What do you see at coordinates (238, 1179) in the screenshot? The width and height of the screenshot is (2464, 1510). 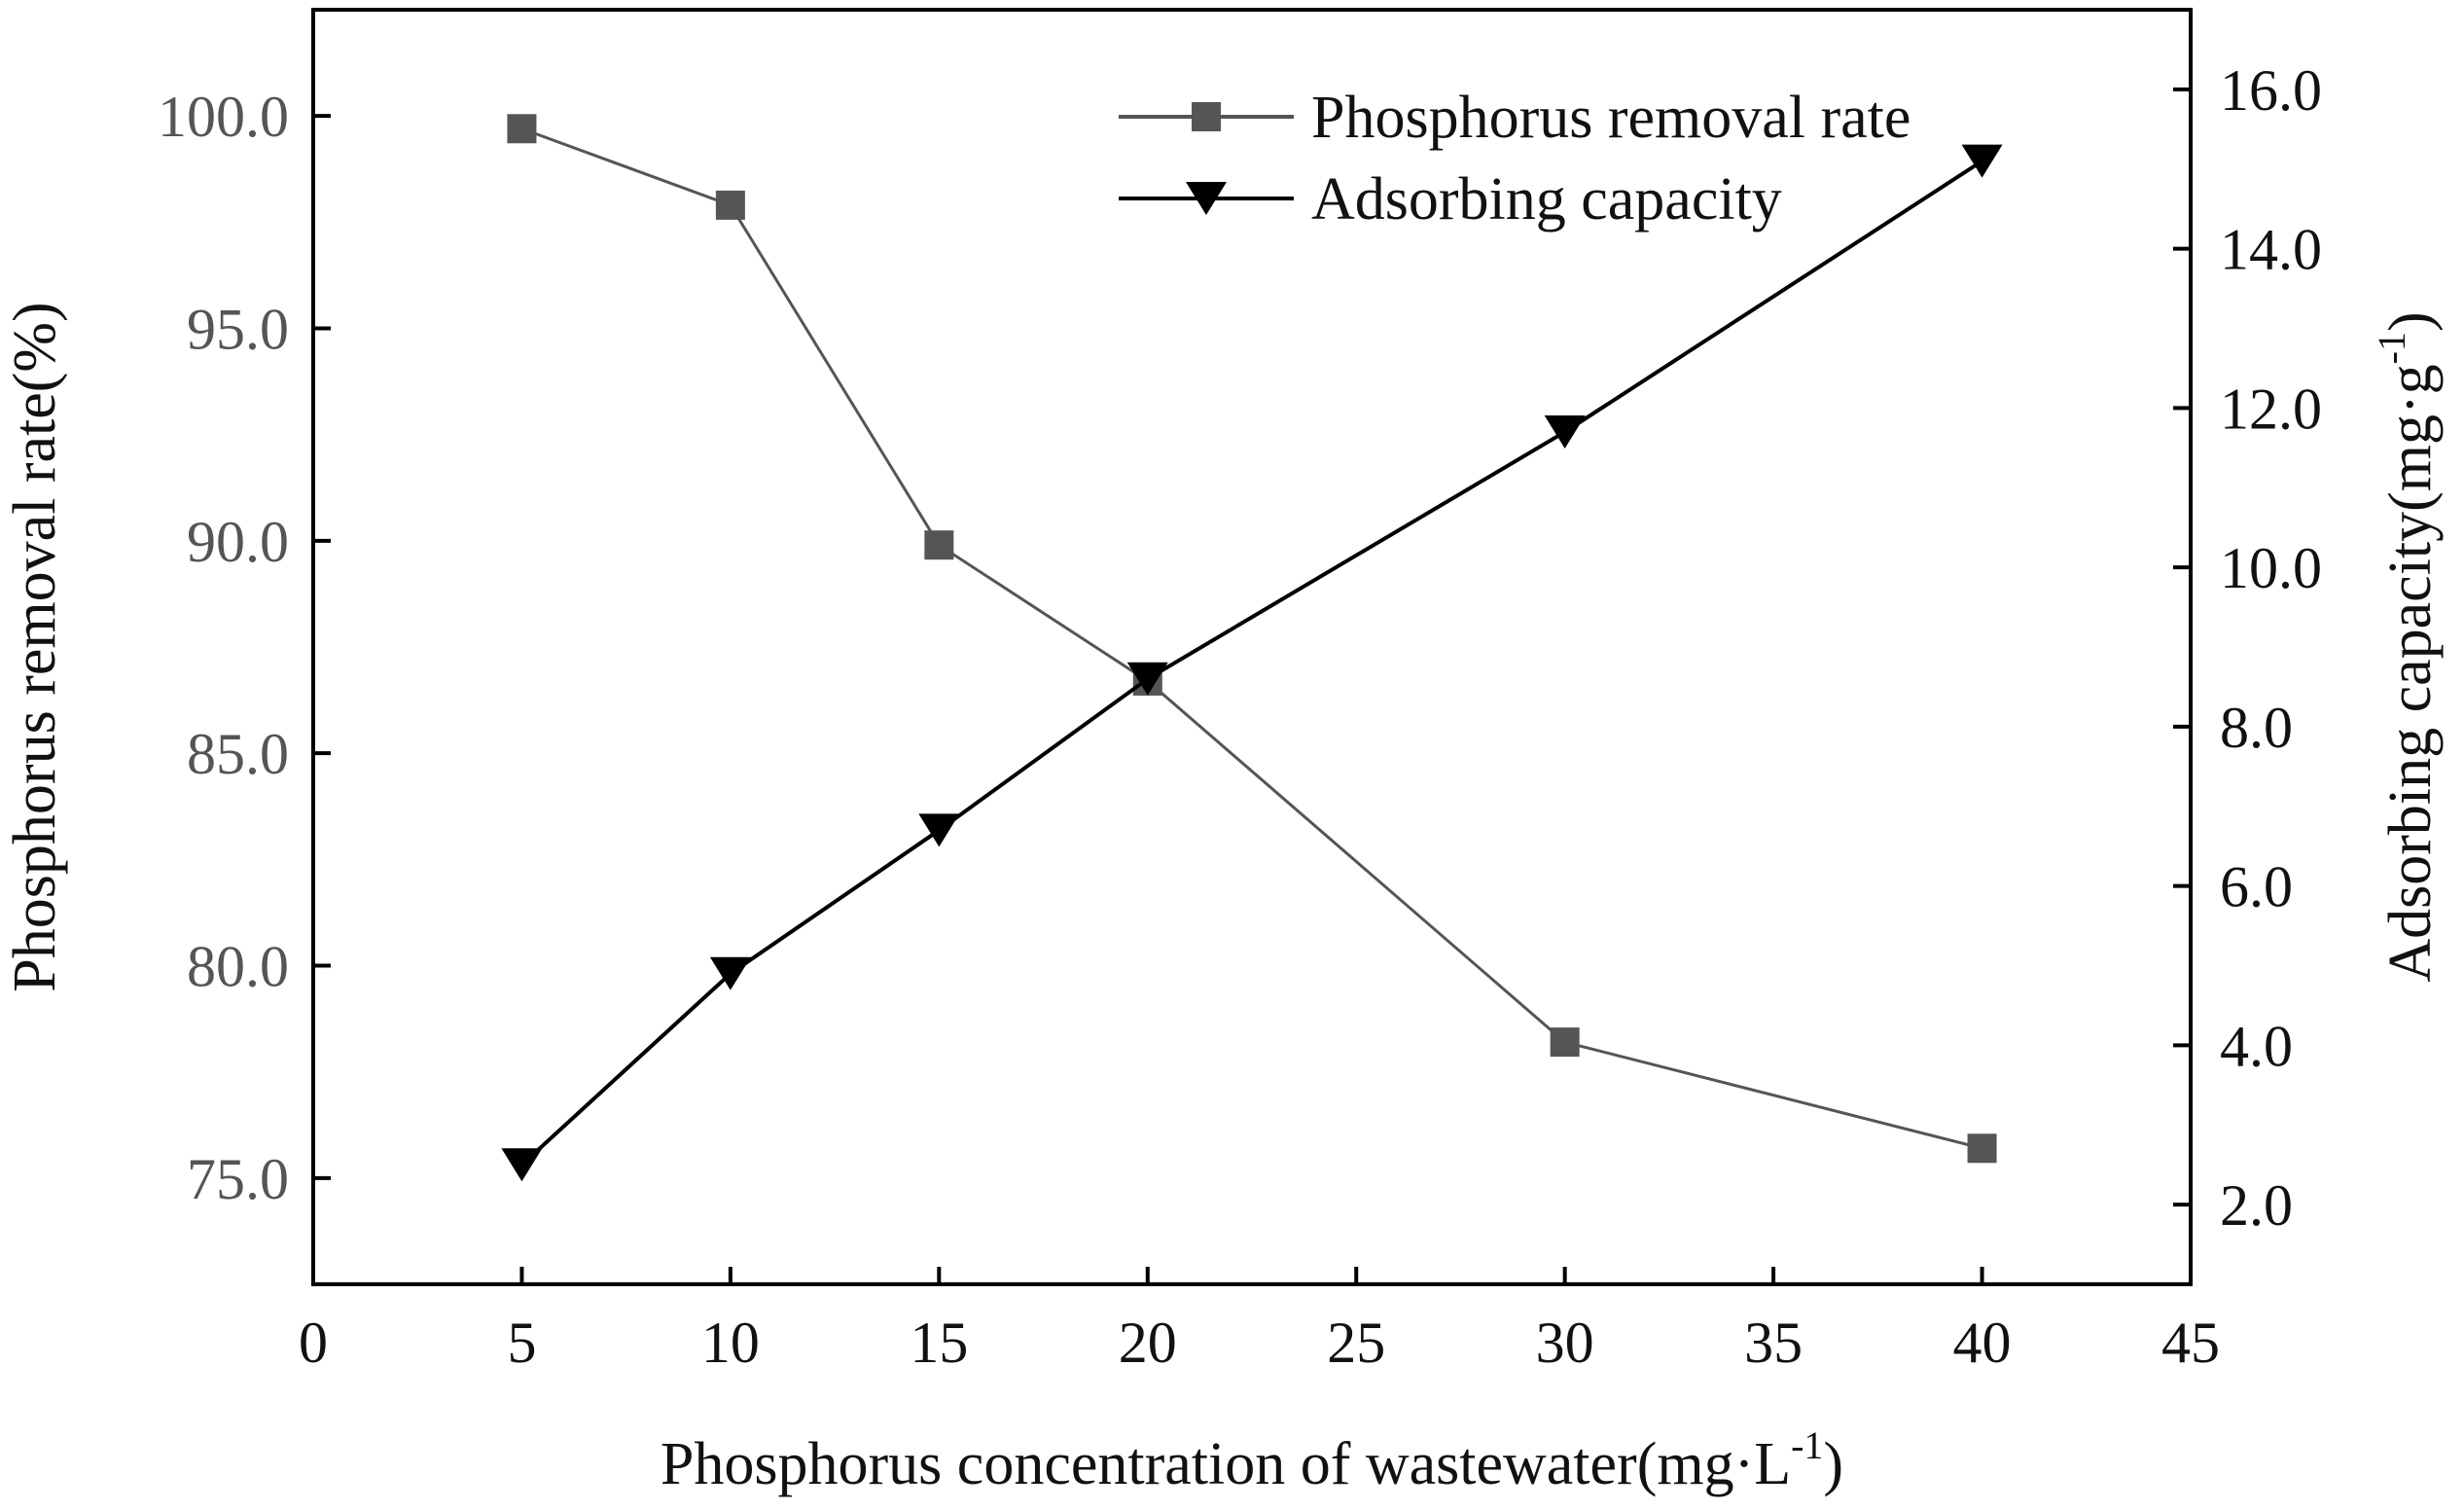 I see `y-left-tick-label: 75.0` at bounding box center [238, 1179].